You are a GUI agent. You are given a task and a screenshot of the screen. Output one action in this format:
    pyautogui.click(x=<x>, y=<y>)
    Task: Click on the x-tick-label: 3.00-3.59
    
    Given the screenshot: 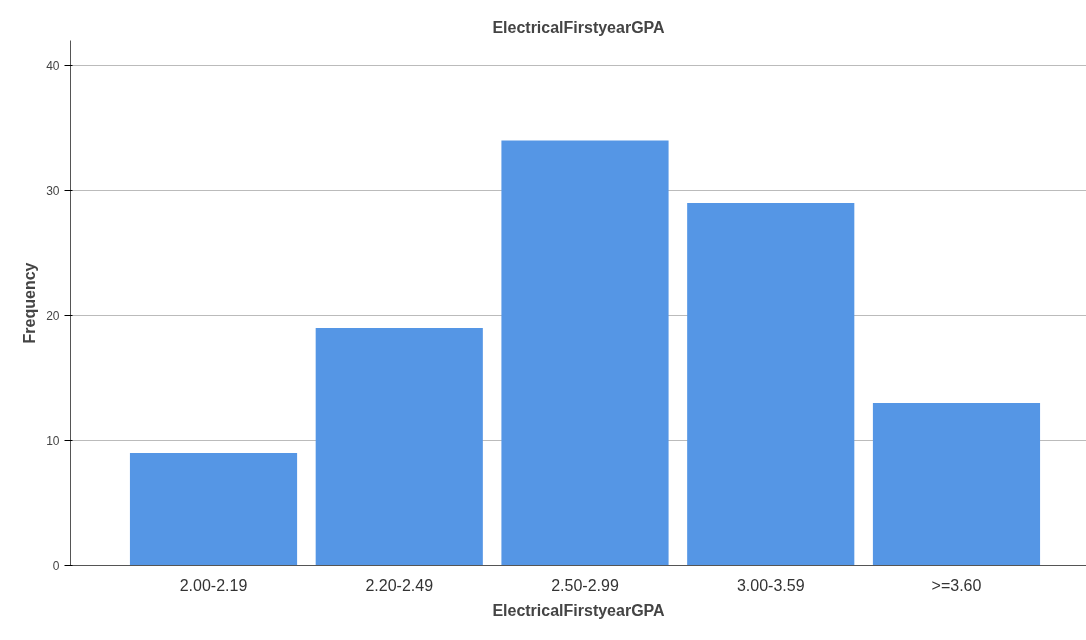 What is the action you would take?
    pyautogui.click(x=770, y=585)
    